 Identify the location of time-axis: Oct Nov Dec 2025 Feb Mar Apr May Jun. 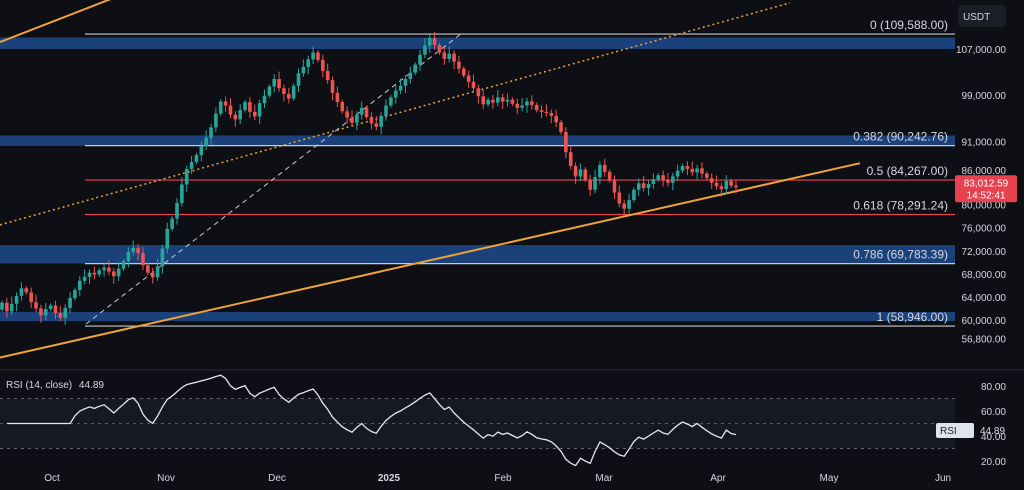
(497, 478).